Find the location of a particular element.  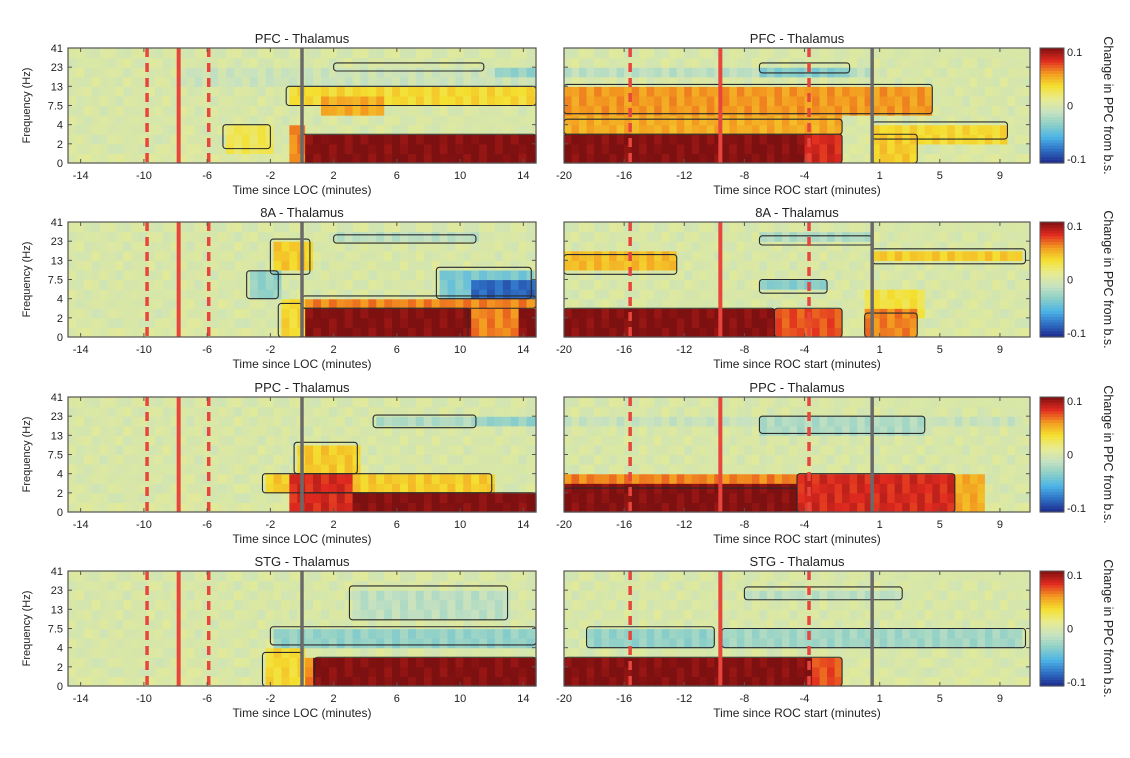

x-tick-label: -10 is located at coordinates (144, 350).